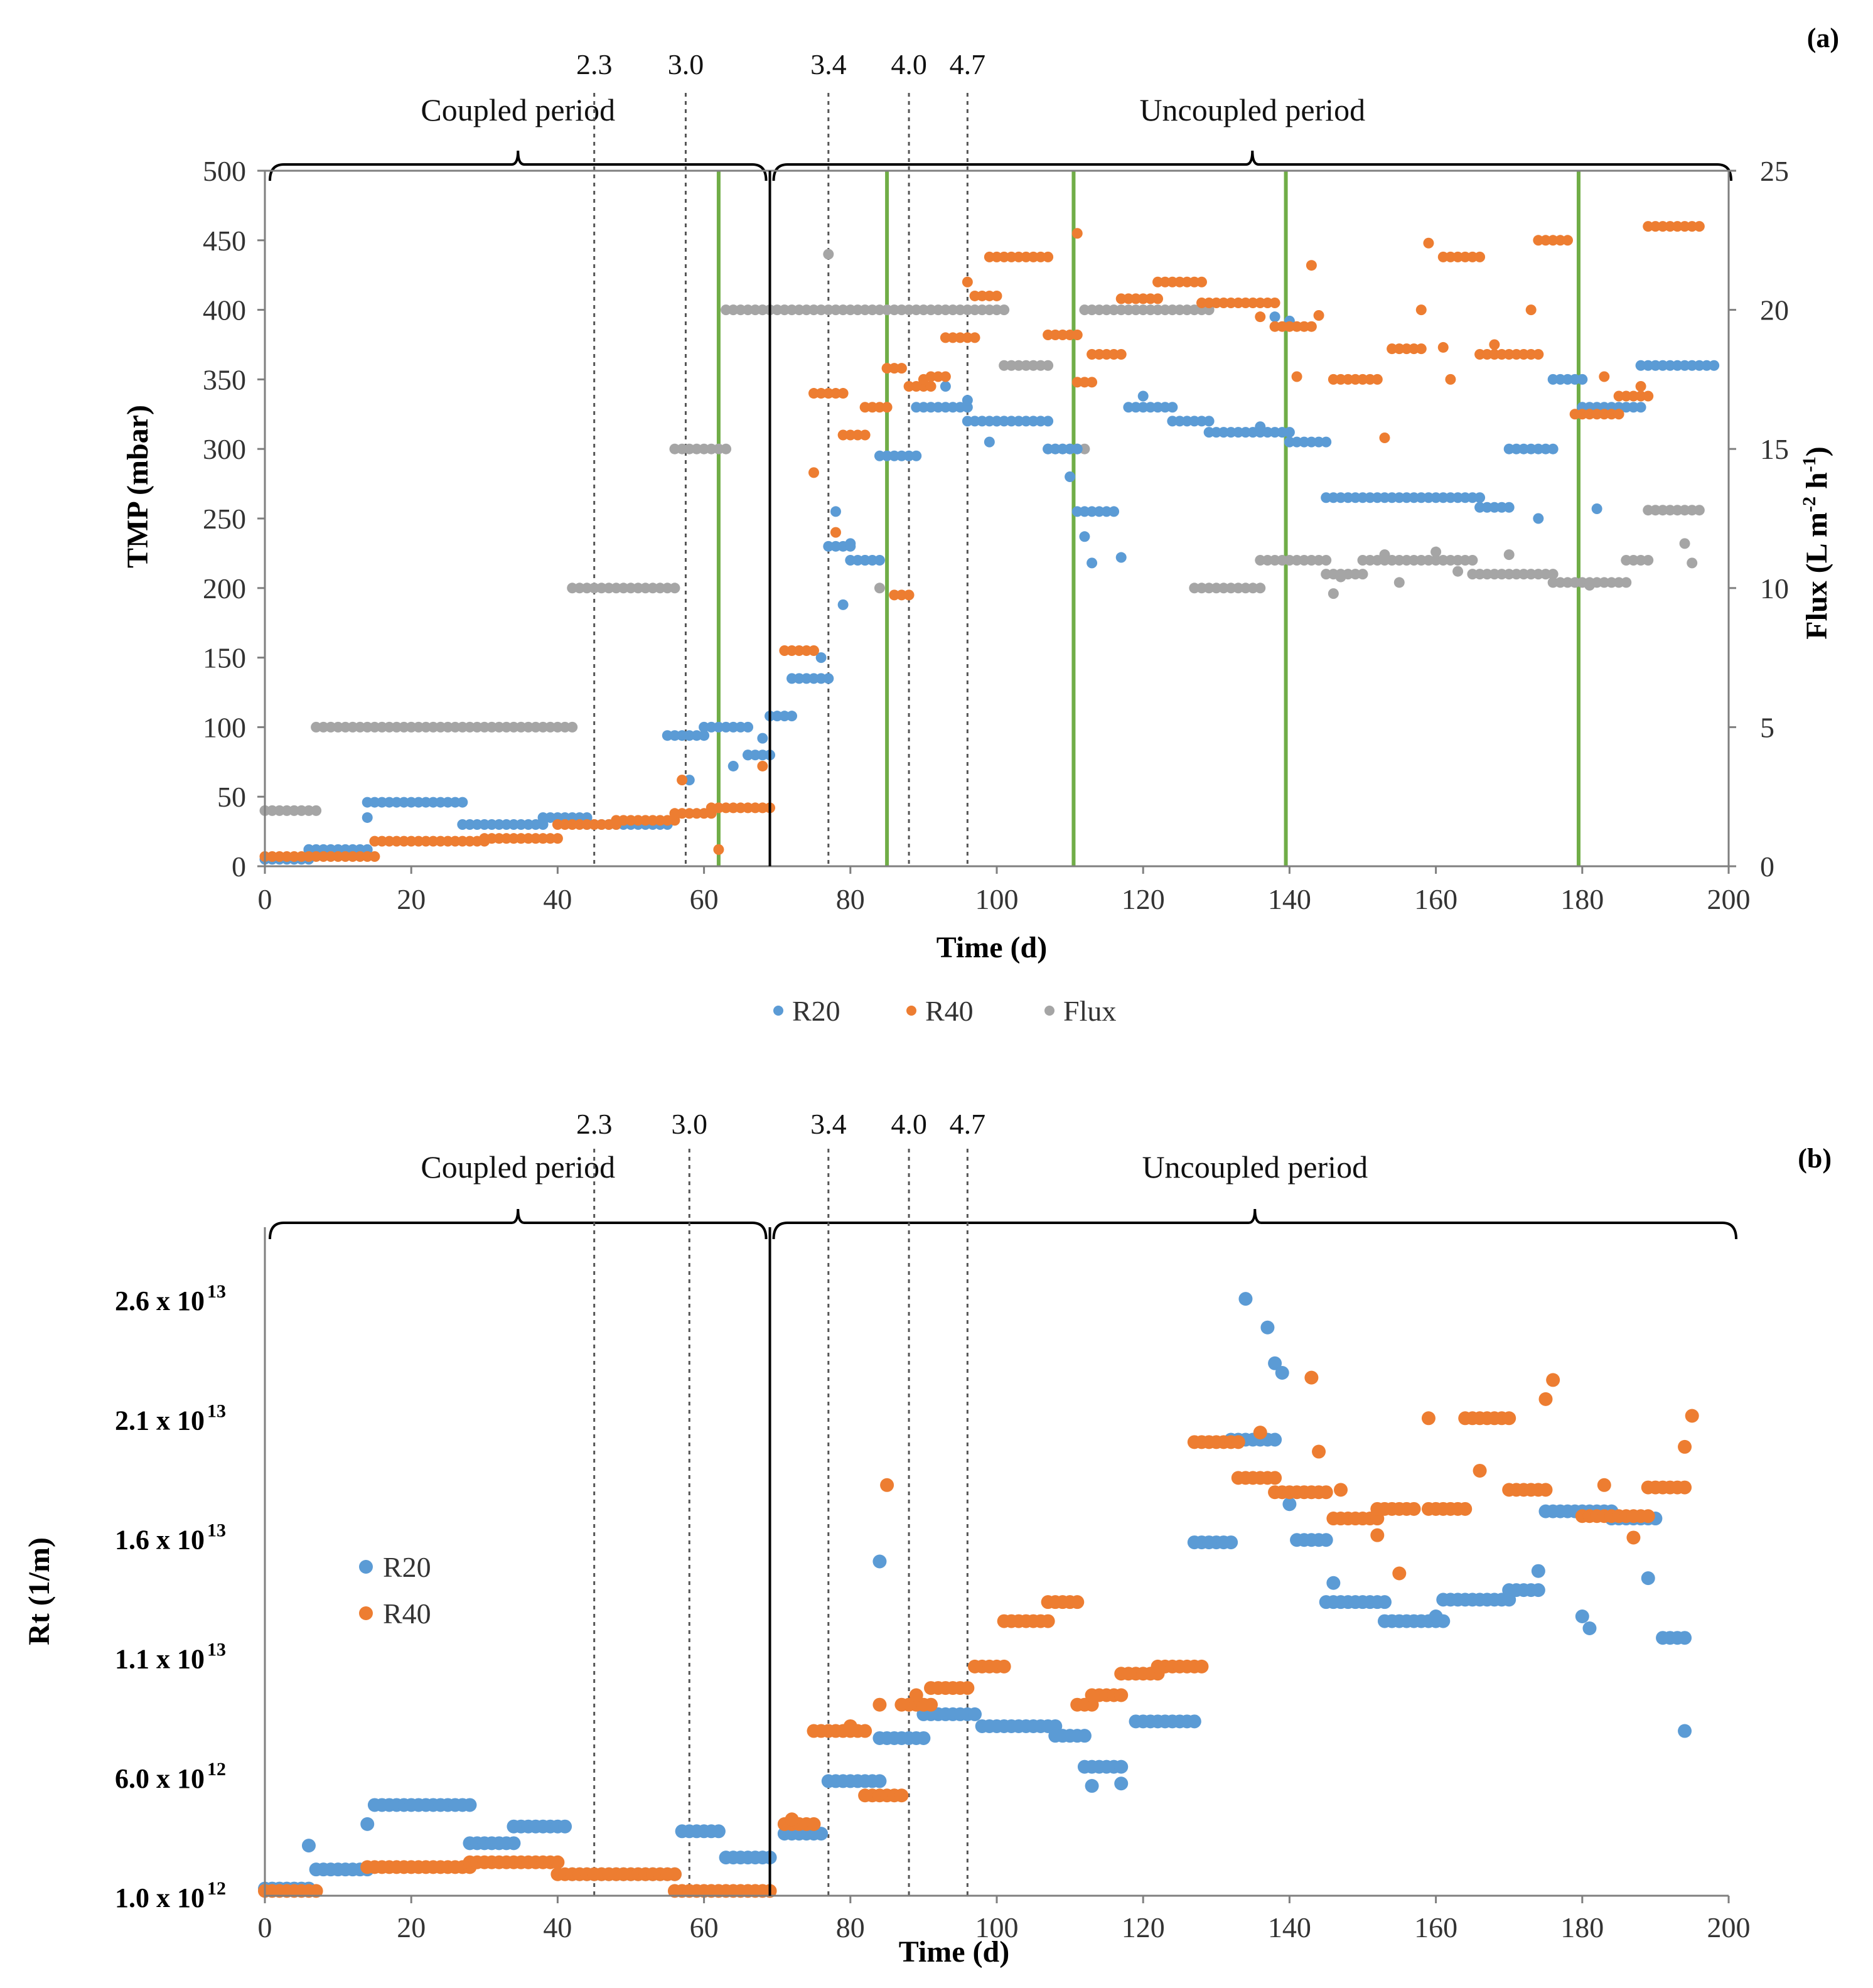 The width and height of the screenshot is (1873, 1988). I want to click on legend-a: R20 R40 Flux, so click(944, 1011).